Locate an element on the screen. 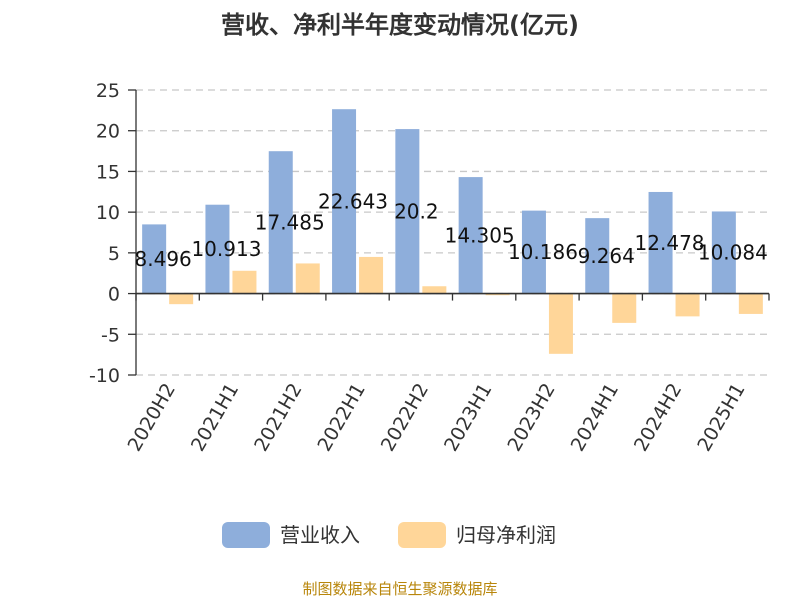 The height and width of the screenshot is (604, 800). y-tick-label: -10 is located at coordinates (104, 376).